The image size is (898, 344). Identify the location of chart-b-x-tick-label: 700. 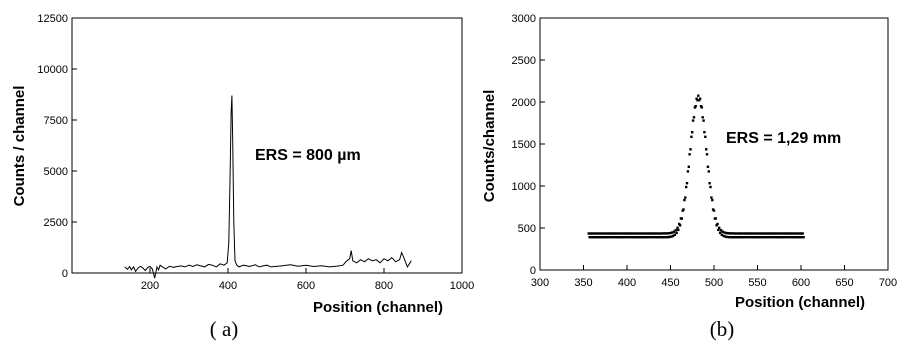
(888, 283).